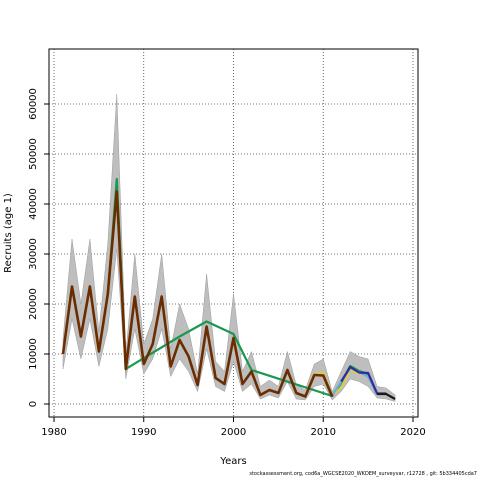  Describe the element at coordinates (8, 233) in the screenshot. I see `y-axis-title: Recruits (age 1)` at that location.